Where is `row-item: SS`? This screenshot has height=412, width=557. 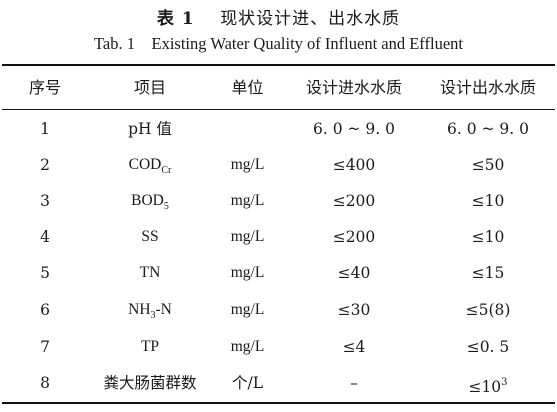 row-item: SS is located at coordinates (150, 236).